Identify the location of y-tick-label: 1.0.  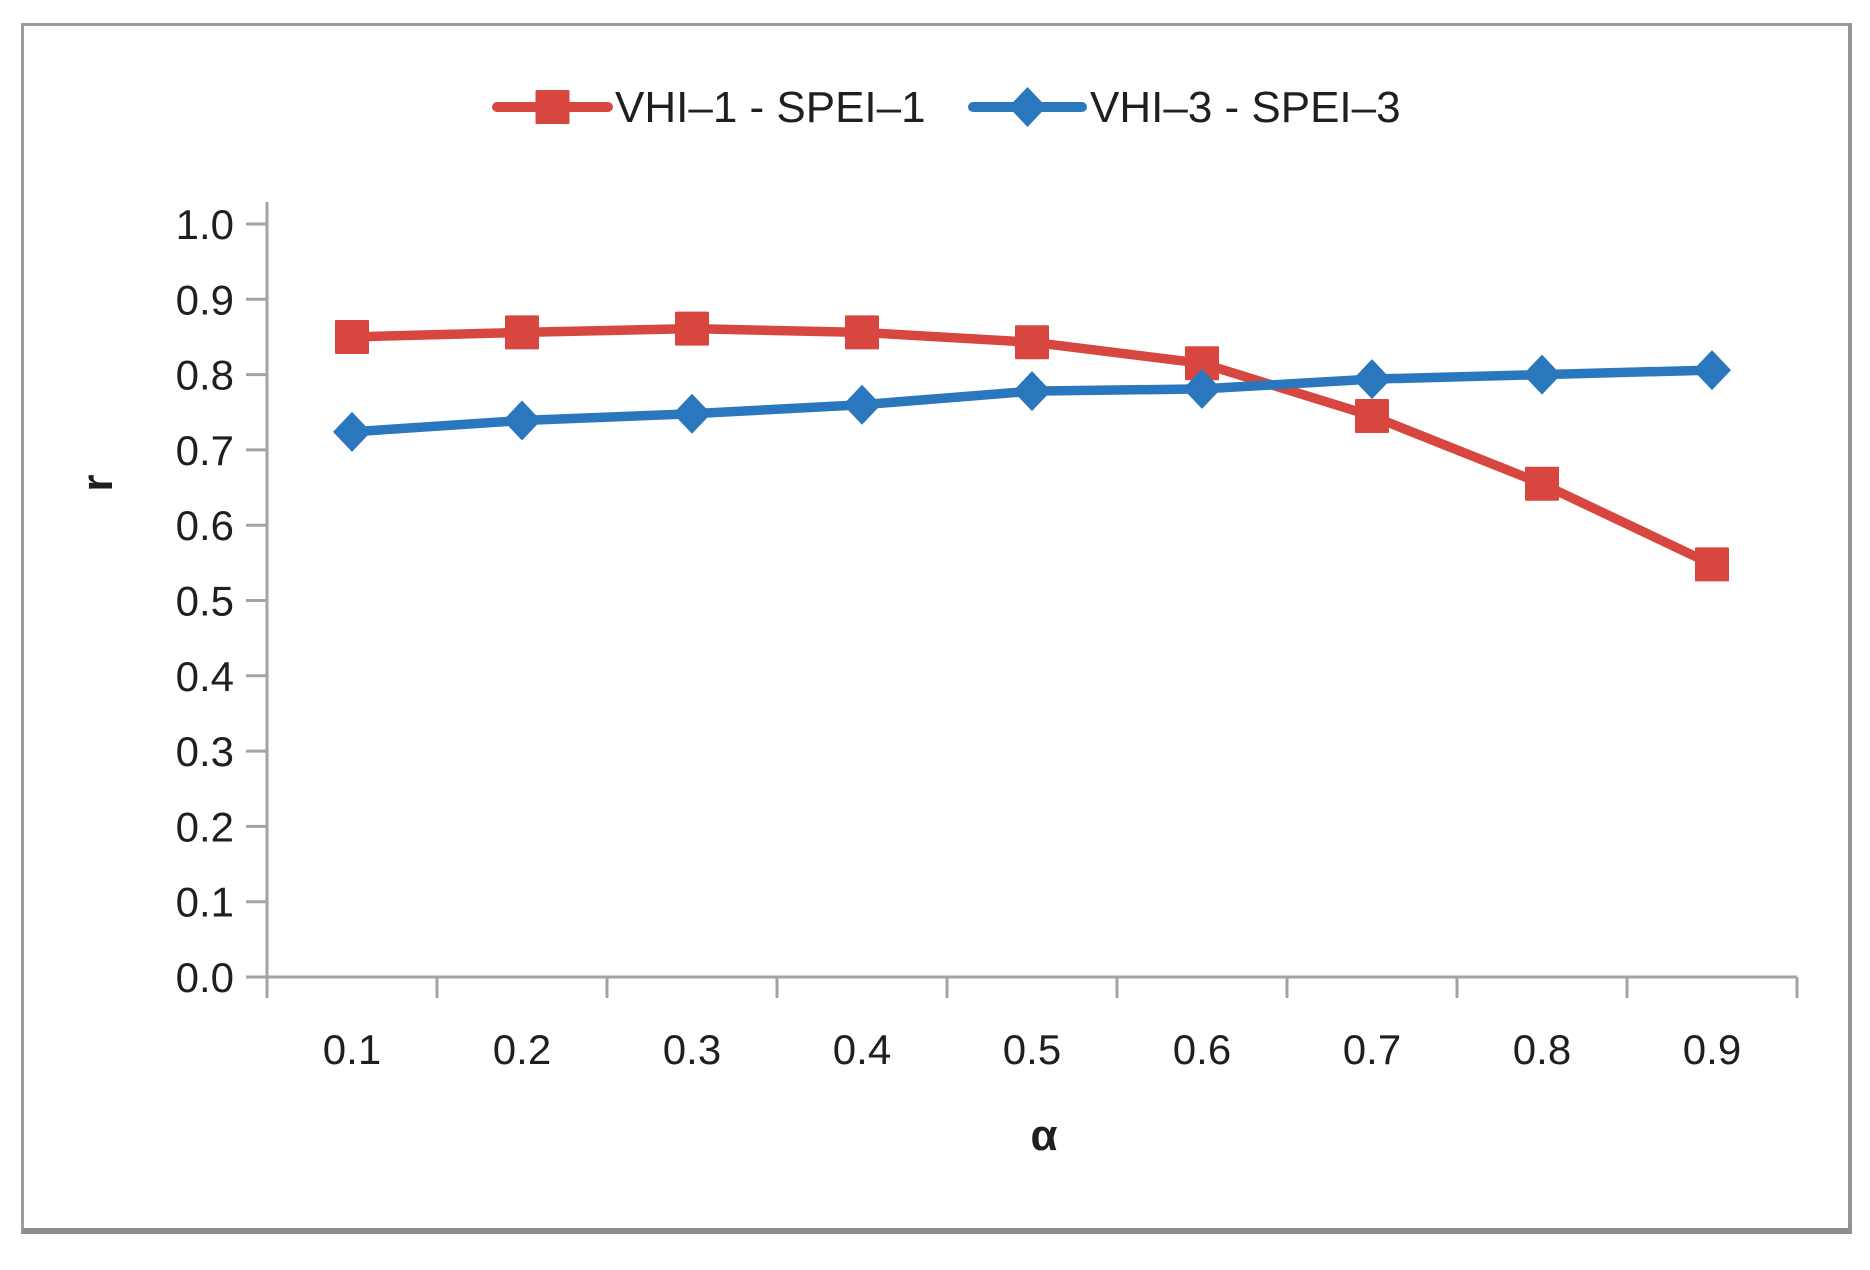
(205, 224).